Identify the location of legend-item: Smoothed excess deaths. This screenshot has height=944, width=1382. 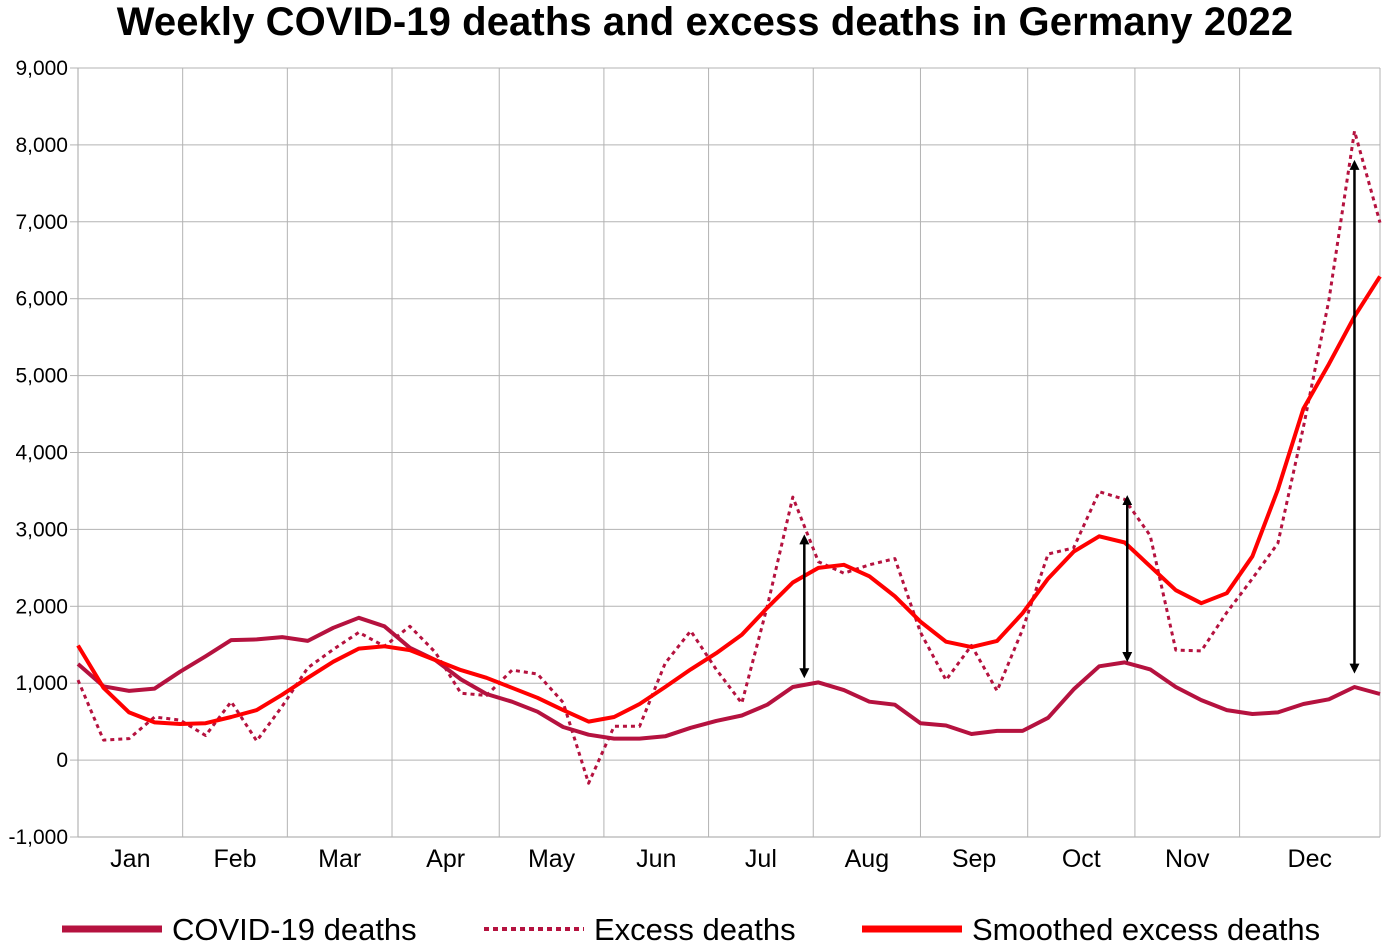
(1091, 928).